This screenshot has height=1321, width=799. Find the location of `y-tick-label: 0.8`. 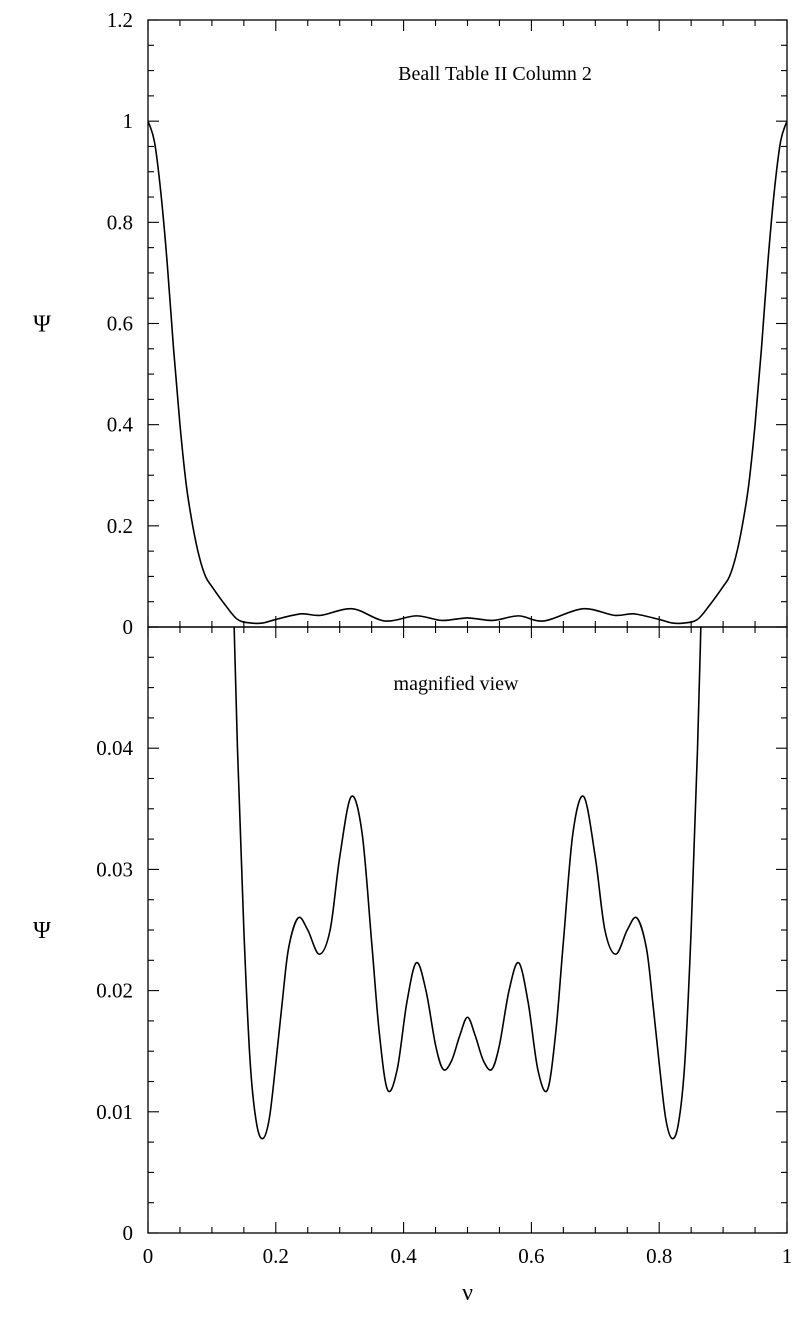

y-tick-label: 0.8 is located at coordinates (120, 222).